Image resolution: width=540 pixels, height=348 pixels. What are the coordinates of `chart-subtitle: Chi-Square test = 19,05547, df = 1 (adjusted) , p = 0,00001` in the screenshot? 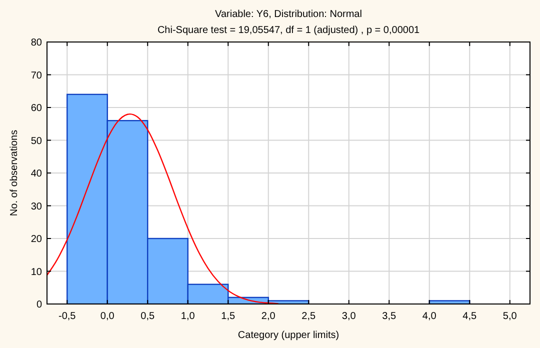 It's located at (288, 30).